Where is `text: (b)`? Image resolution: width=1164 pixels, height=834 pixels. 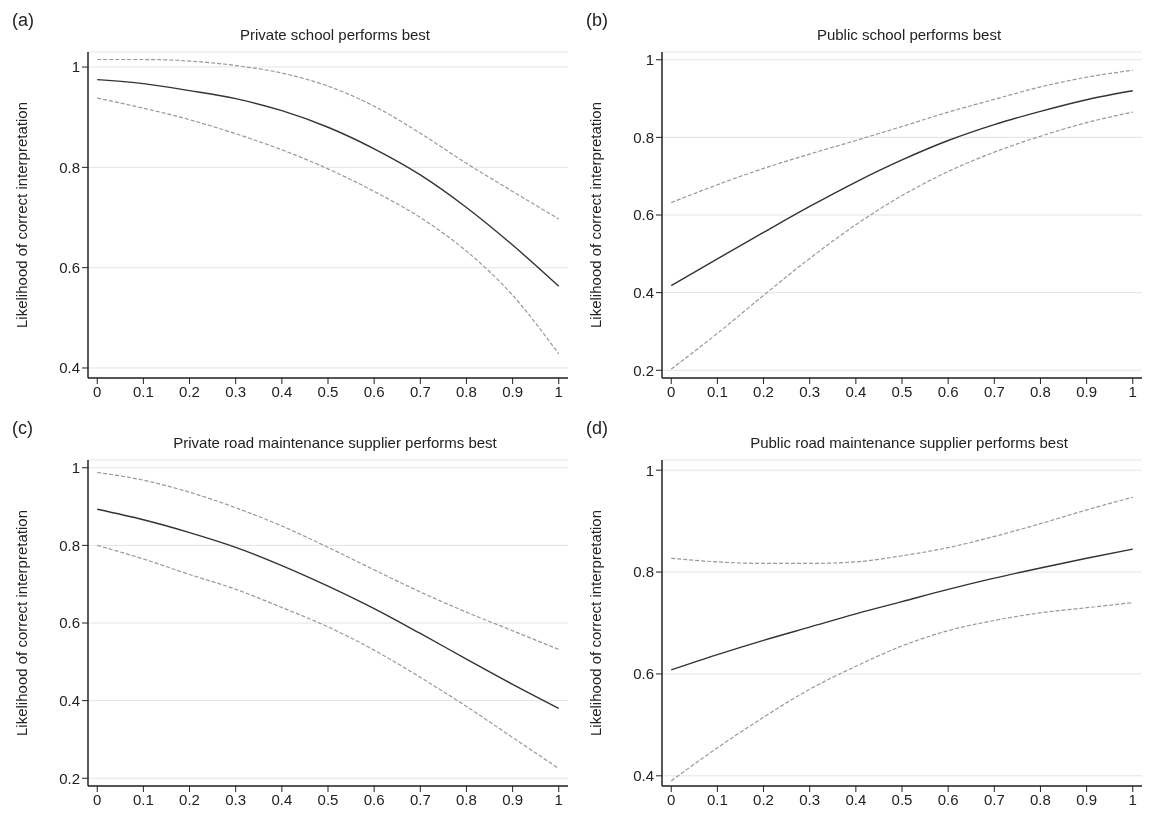
text: (b) is located at coordinates (597, 20).